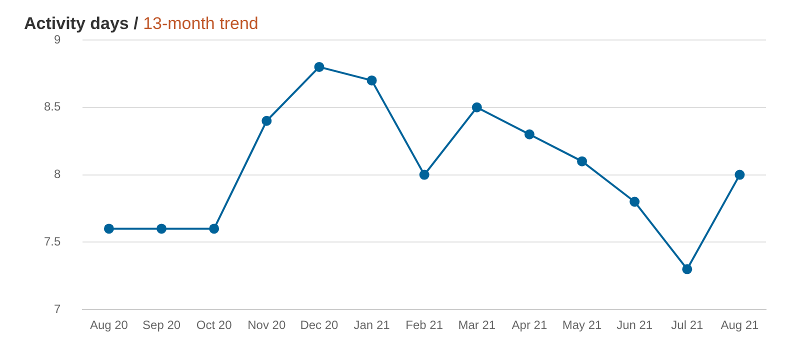 The height and width of the screenshot is (342, 790). What do you see at coordinates (582, 325) in the screenshot?
I see `x-tick-label: May 21` at bounding box center [582, 325].